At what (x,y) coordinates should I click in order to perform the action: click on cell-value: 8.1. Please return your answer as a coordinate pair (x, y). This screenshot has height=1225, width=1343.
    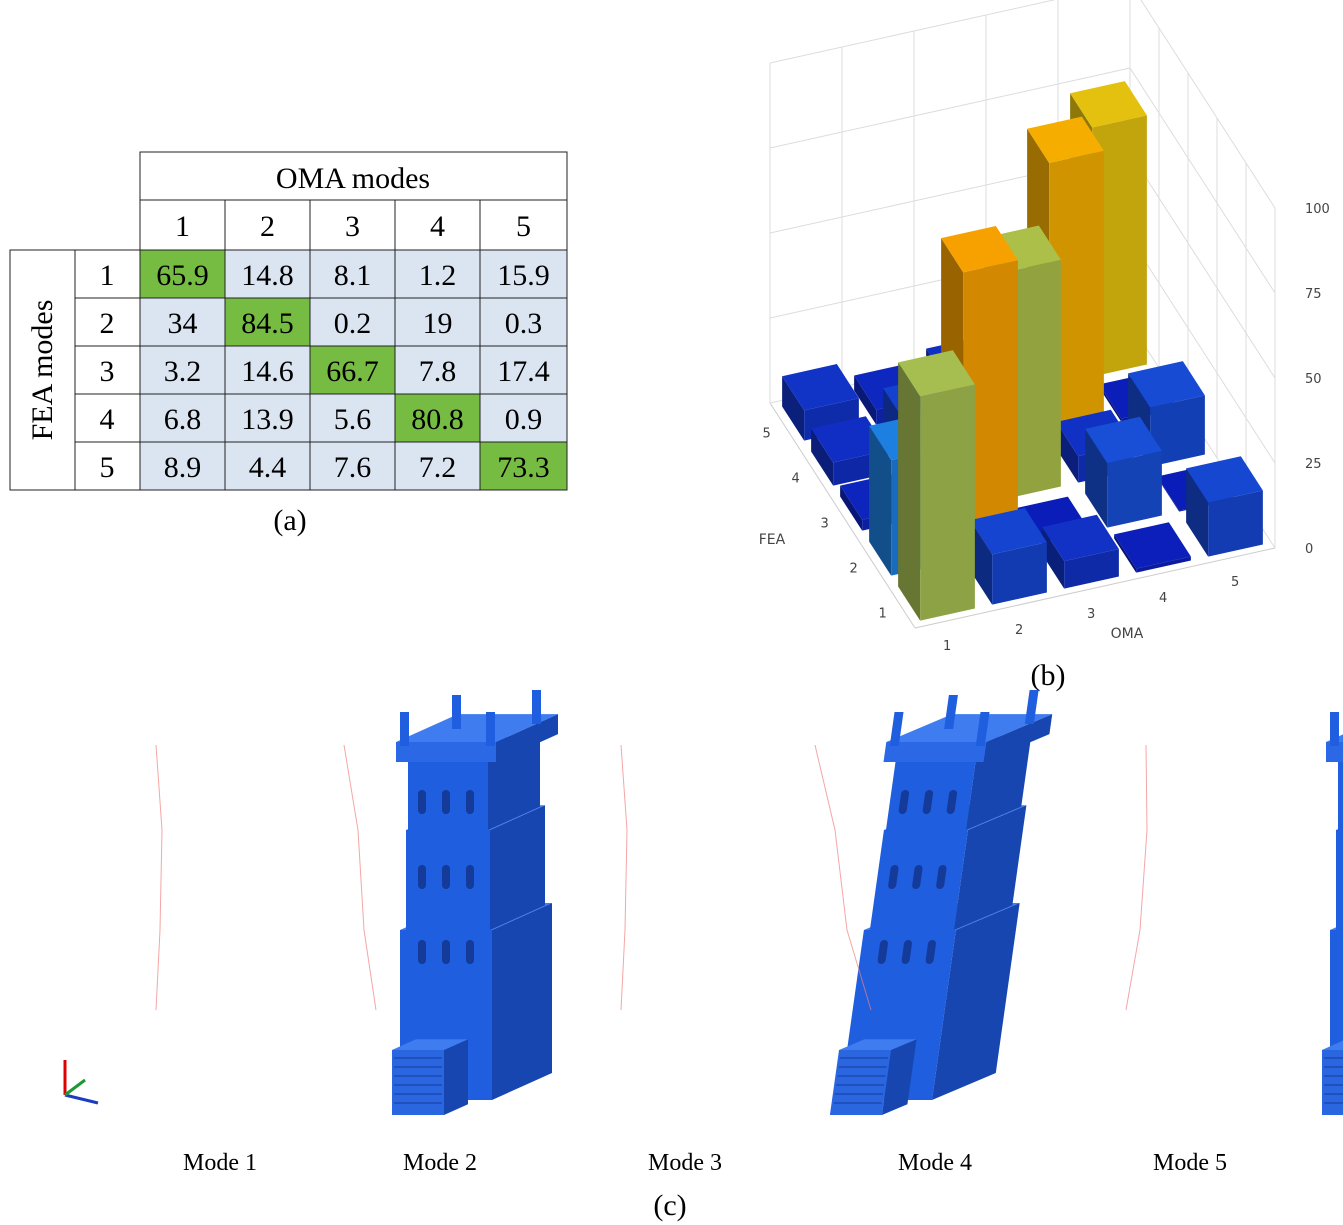
    Looking at the image, I should click on (353, 275).